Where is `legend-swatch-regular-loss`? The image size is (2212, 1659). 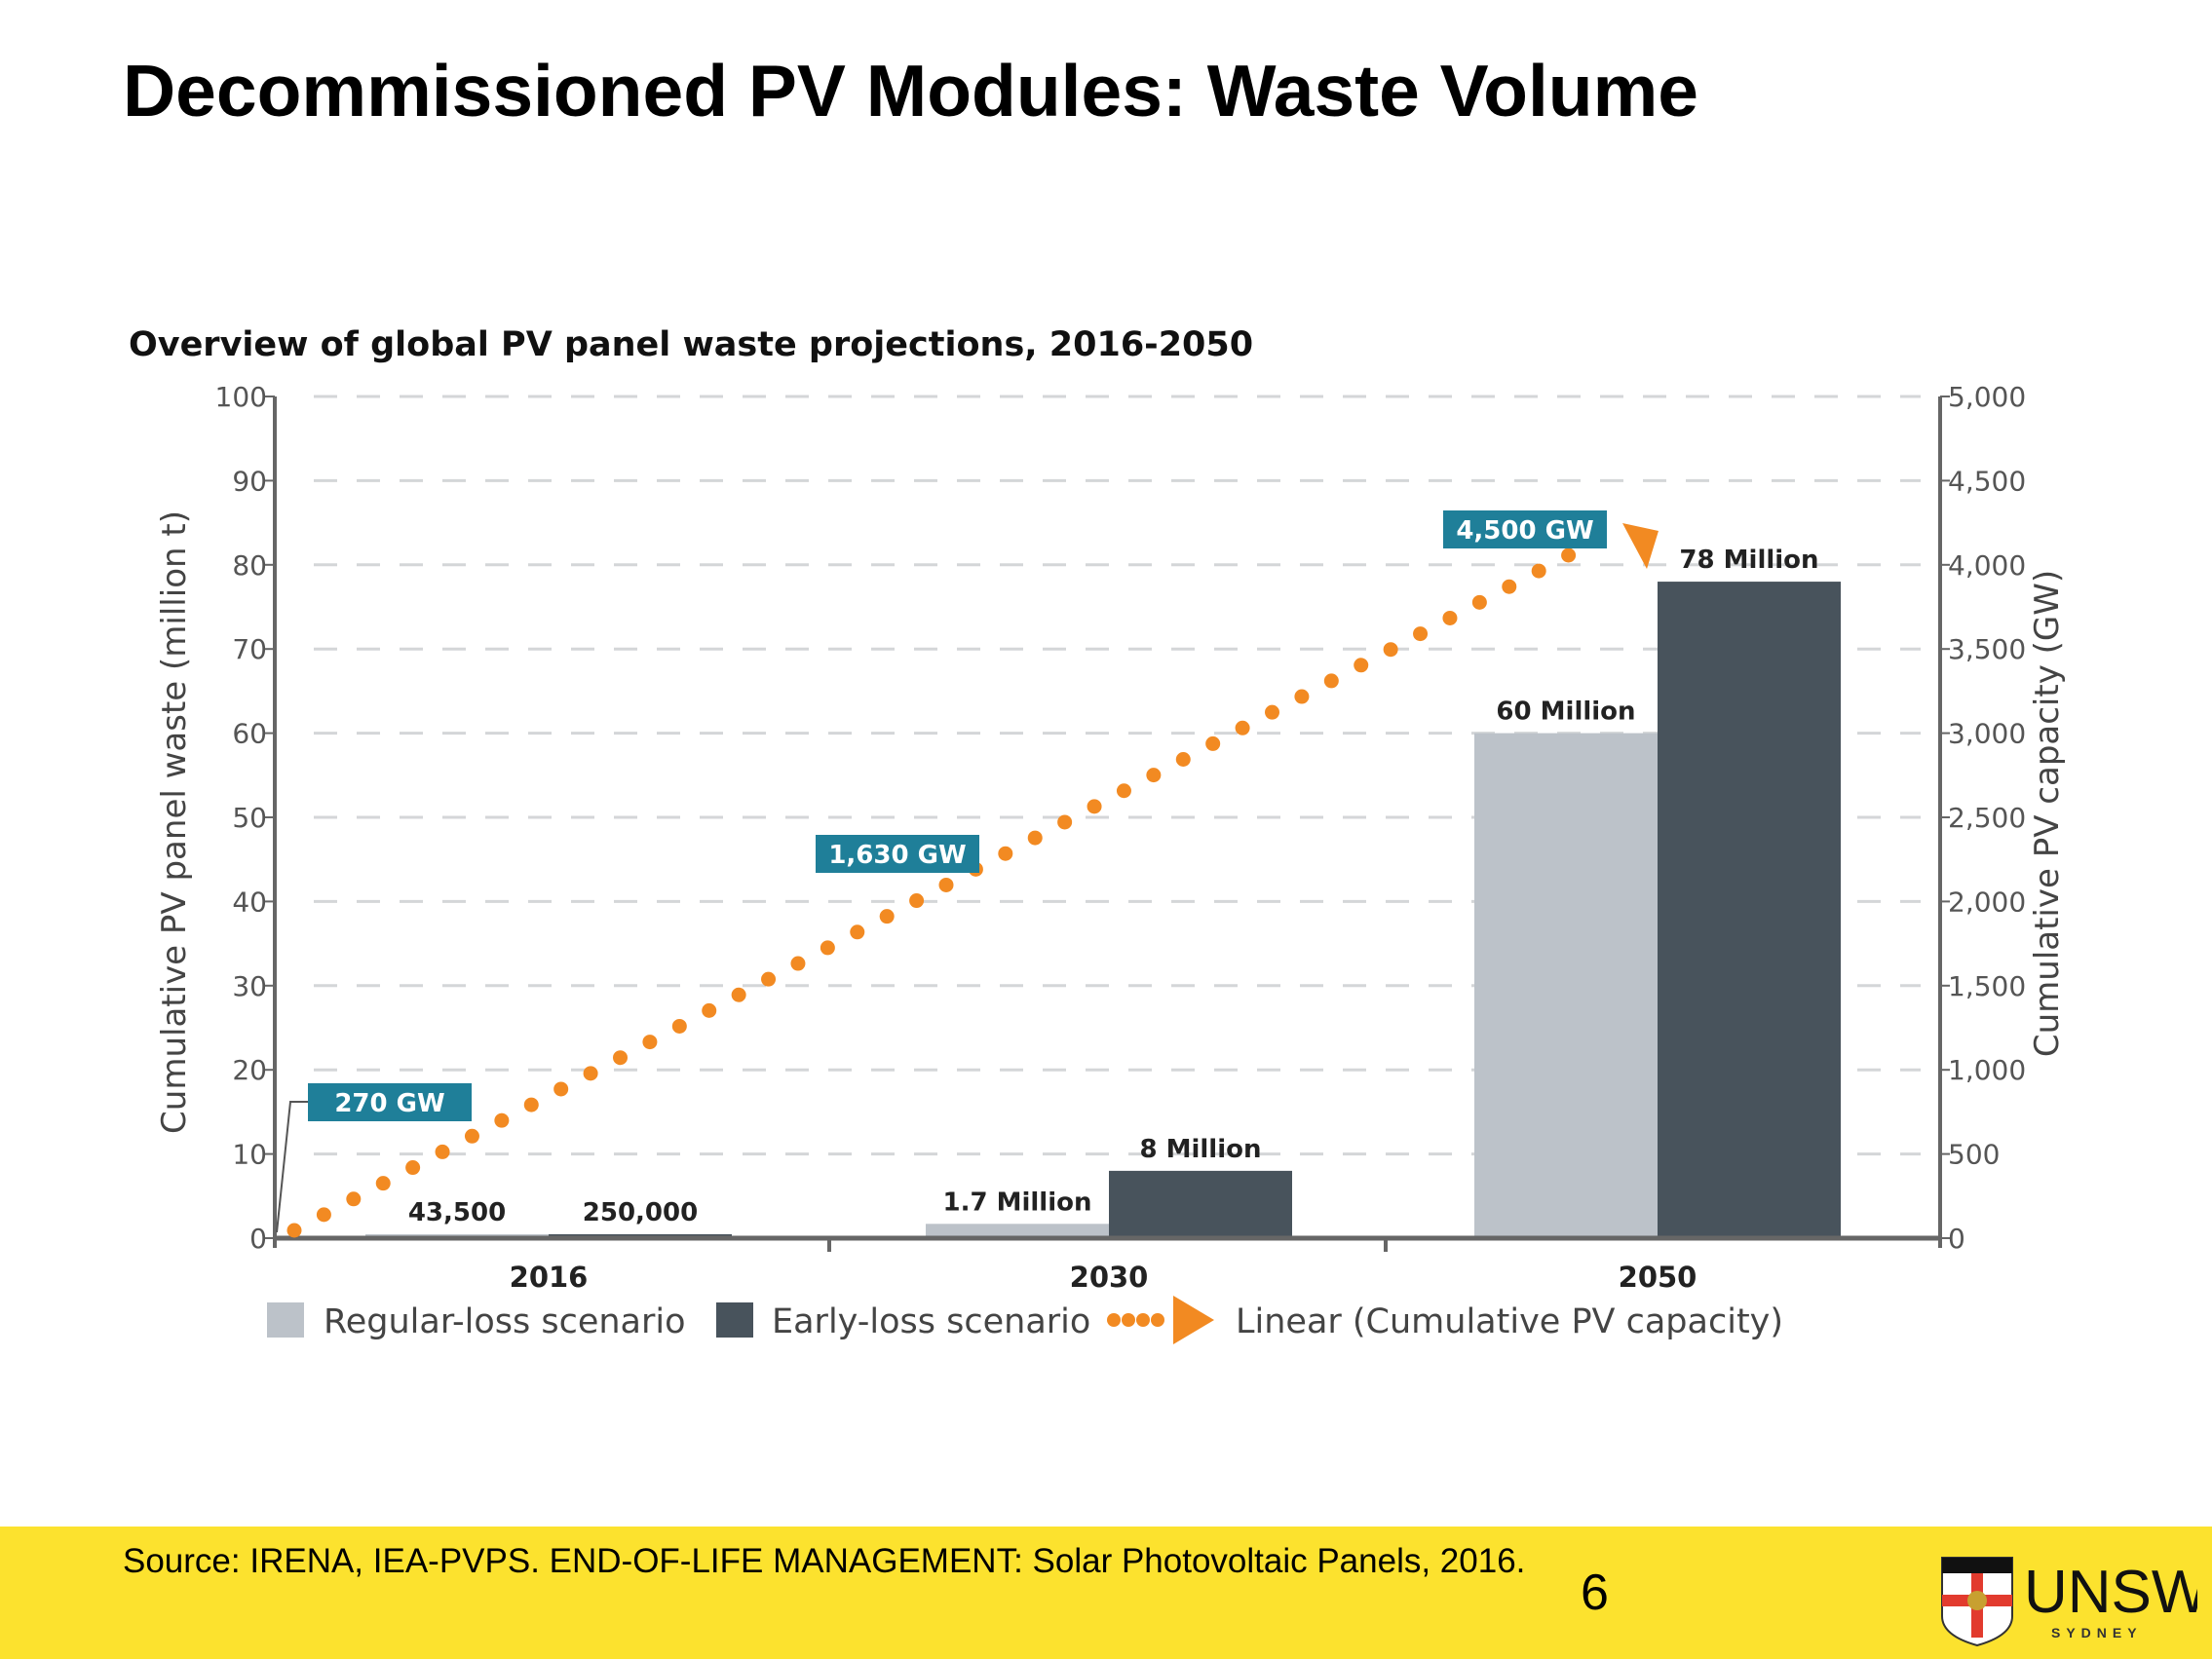
legend-swatch-regular-loss is located at coordinates (285, 1320).